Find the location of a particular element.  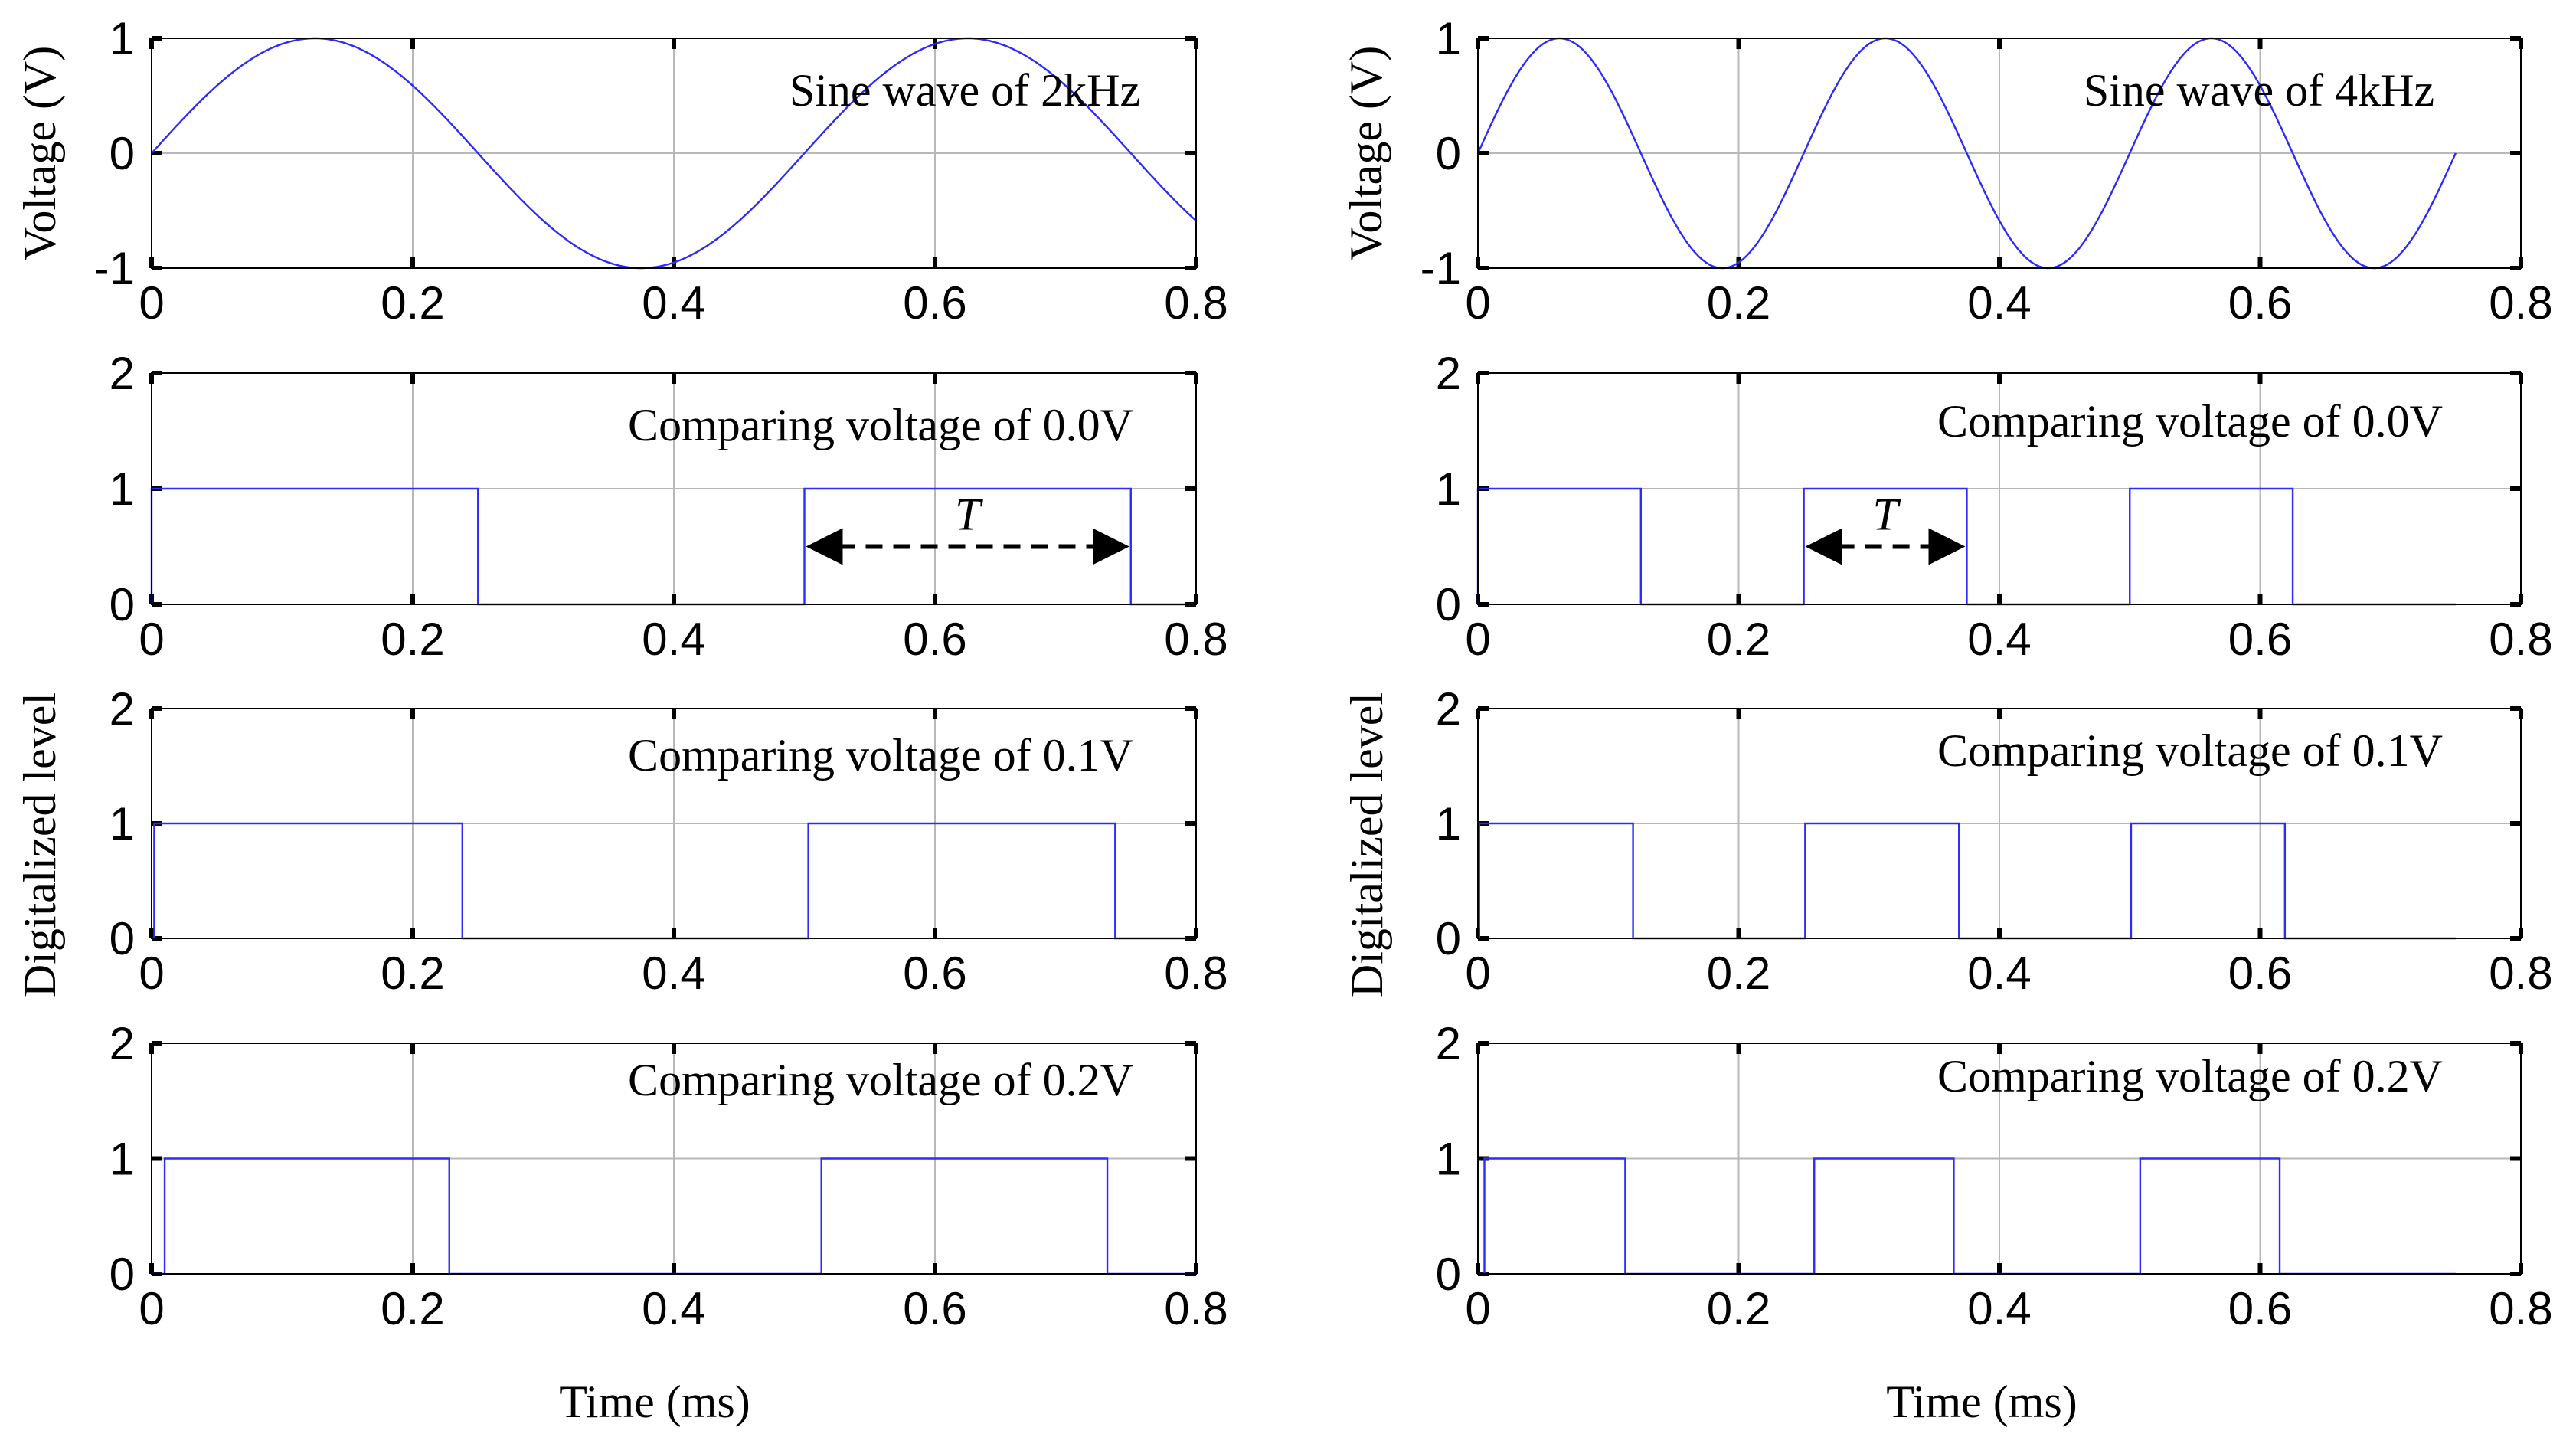

panel-annotation: Sine wave of 4kHz is located at coordinates (2259, 91).